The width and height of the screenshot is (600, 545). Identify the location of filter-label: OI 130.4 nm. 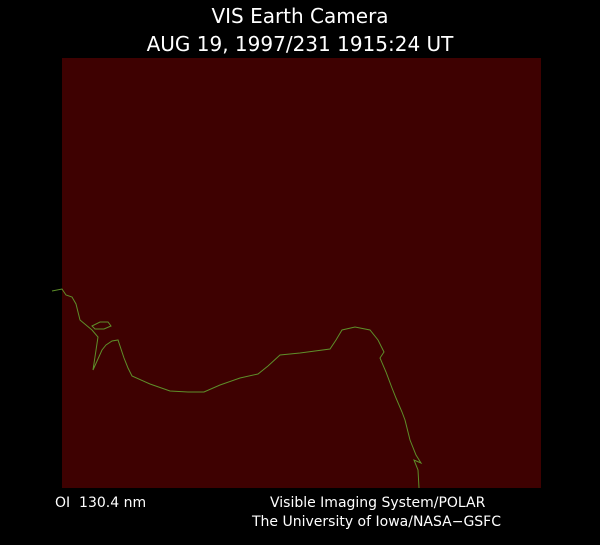
(100, 503).